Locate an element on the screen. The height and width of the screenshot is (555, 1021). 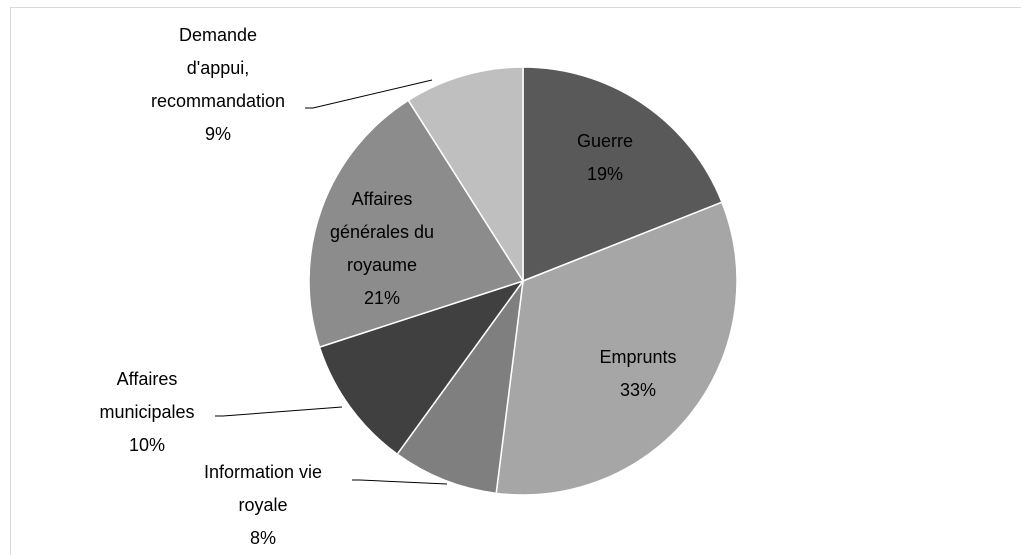
slice-label: Information vie royale is located at coordinates (263, 488).